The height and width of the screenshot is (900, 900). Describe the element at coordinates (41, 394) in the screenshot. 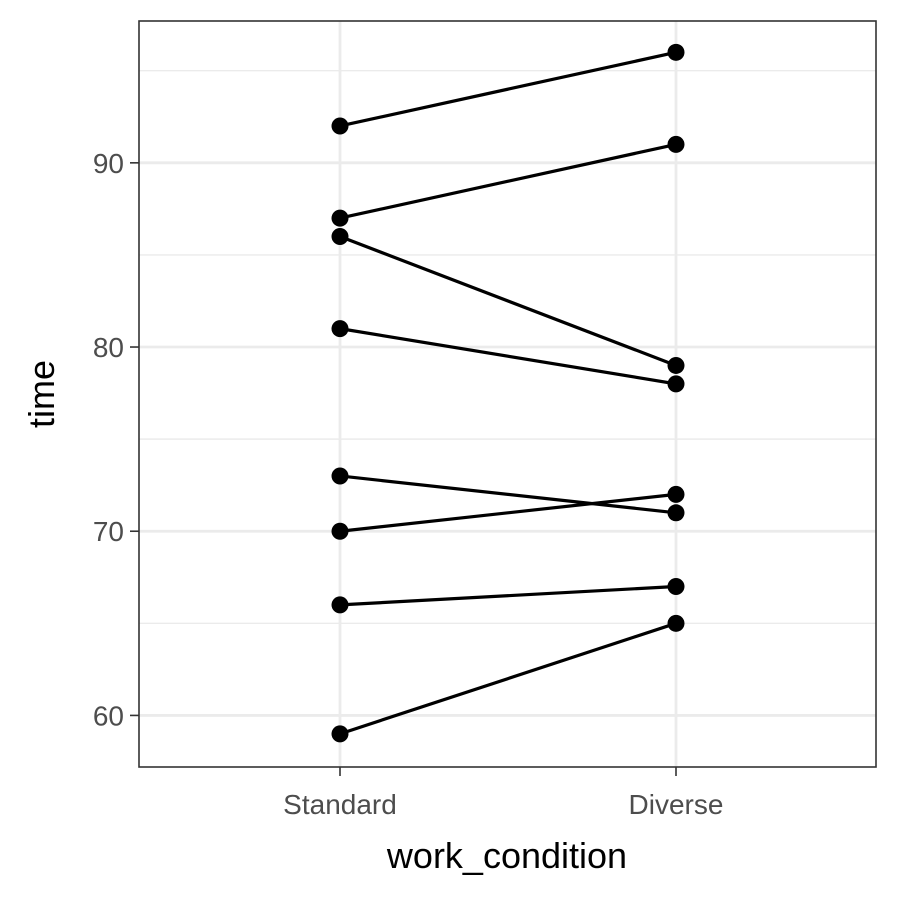

I see `y-axis-title: time` at that location.